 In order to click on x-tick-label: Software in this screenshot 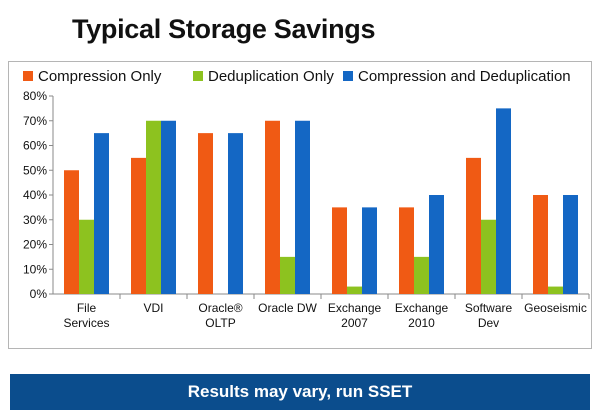, I will do `click(489, 308)`.